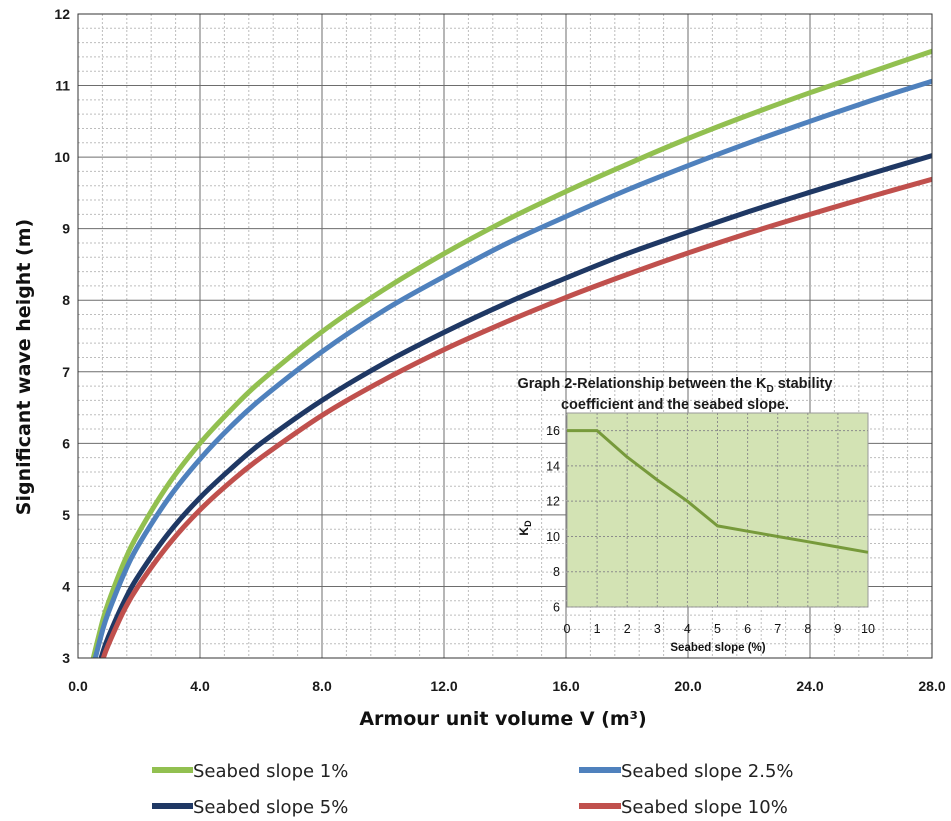 This screenshot has width=951, height=821. Describe the element at coordinates (66, 372) in the screenshot. I see `y-tick-label: 7` at that location.